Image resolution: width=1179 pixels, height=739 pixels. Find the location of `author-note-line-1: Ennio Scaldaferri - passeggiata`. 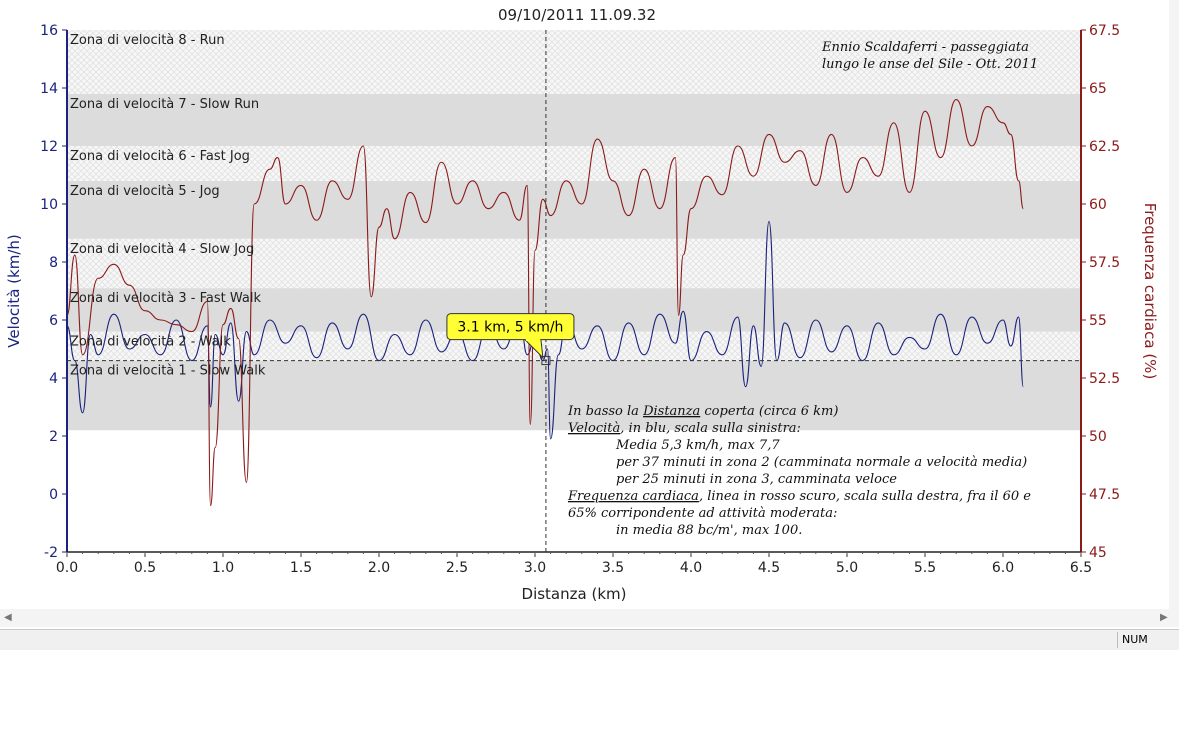

author-note-line-1: Ennio Scaldaferri - passeggiata is located at coordinates (925, 47).